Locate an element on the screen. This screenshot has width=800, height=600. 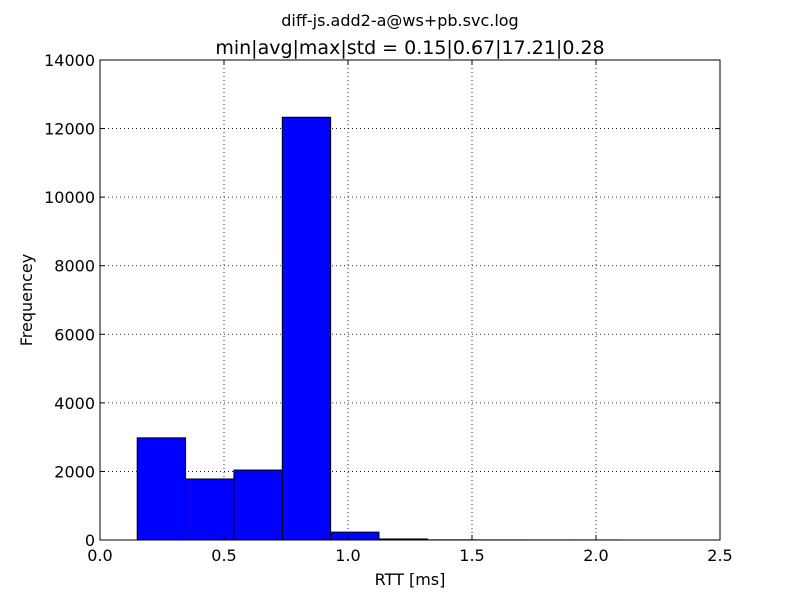
y-tick-label: 4000 is located at coordinates (74, 403).